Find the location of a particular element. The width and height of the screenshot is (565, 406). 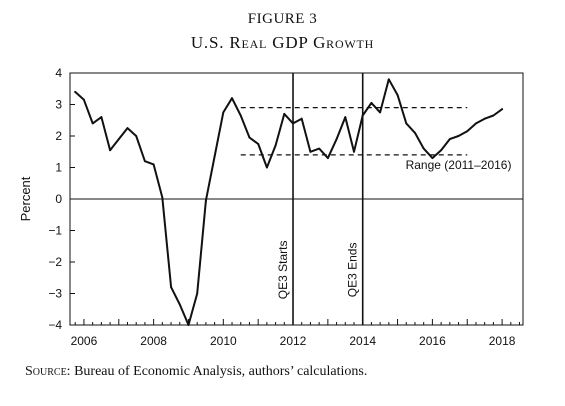

x-tick-label: 2008 is located at coordinates (153, 341).